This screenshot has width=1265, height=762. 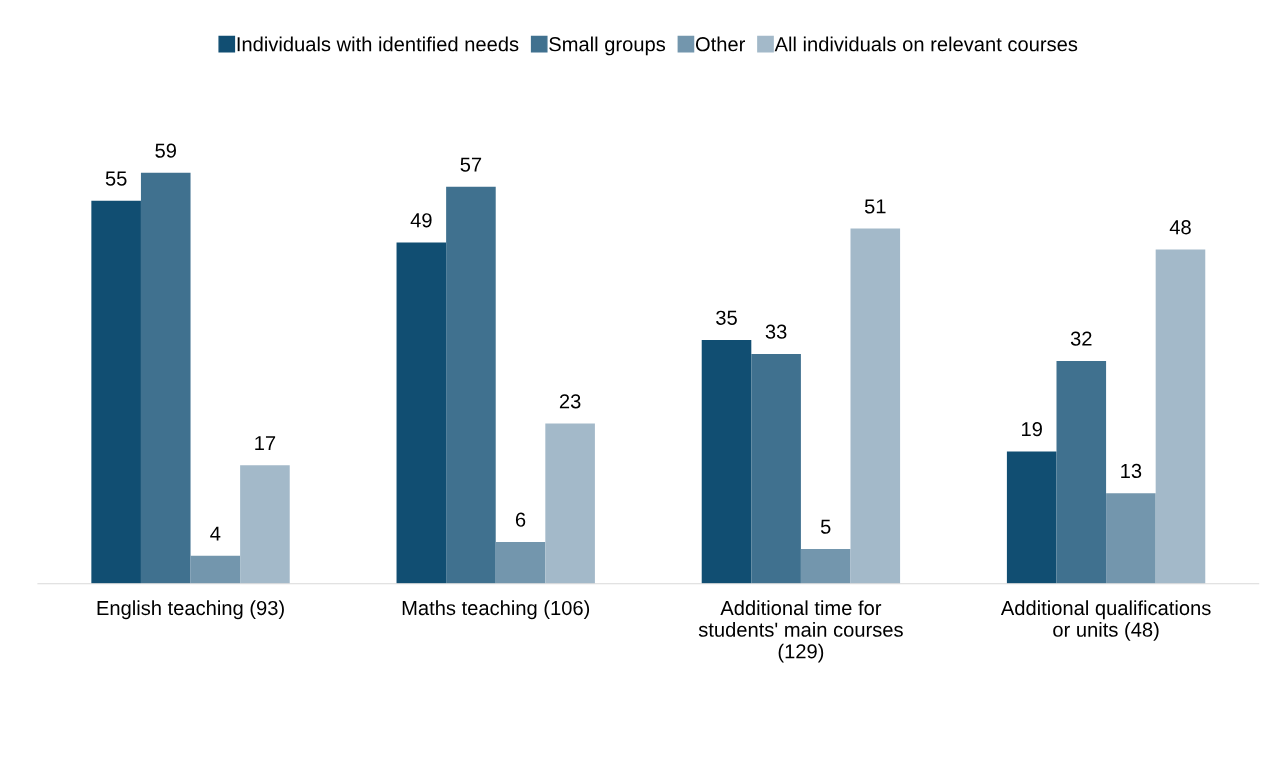 I want to click on data-label: 59, so click(x=165, y=150).